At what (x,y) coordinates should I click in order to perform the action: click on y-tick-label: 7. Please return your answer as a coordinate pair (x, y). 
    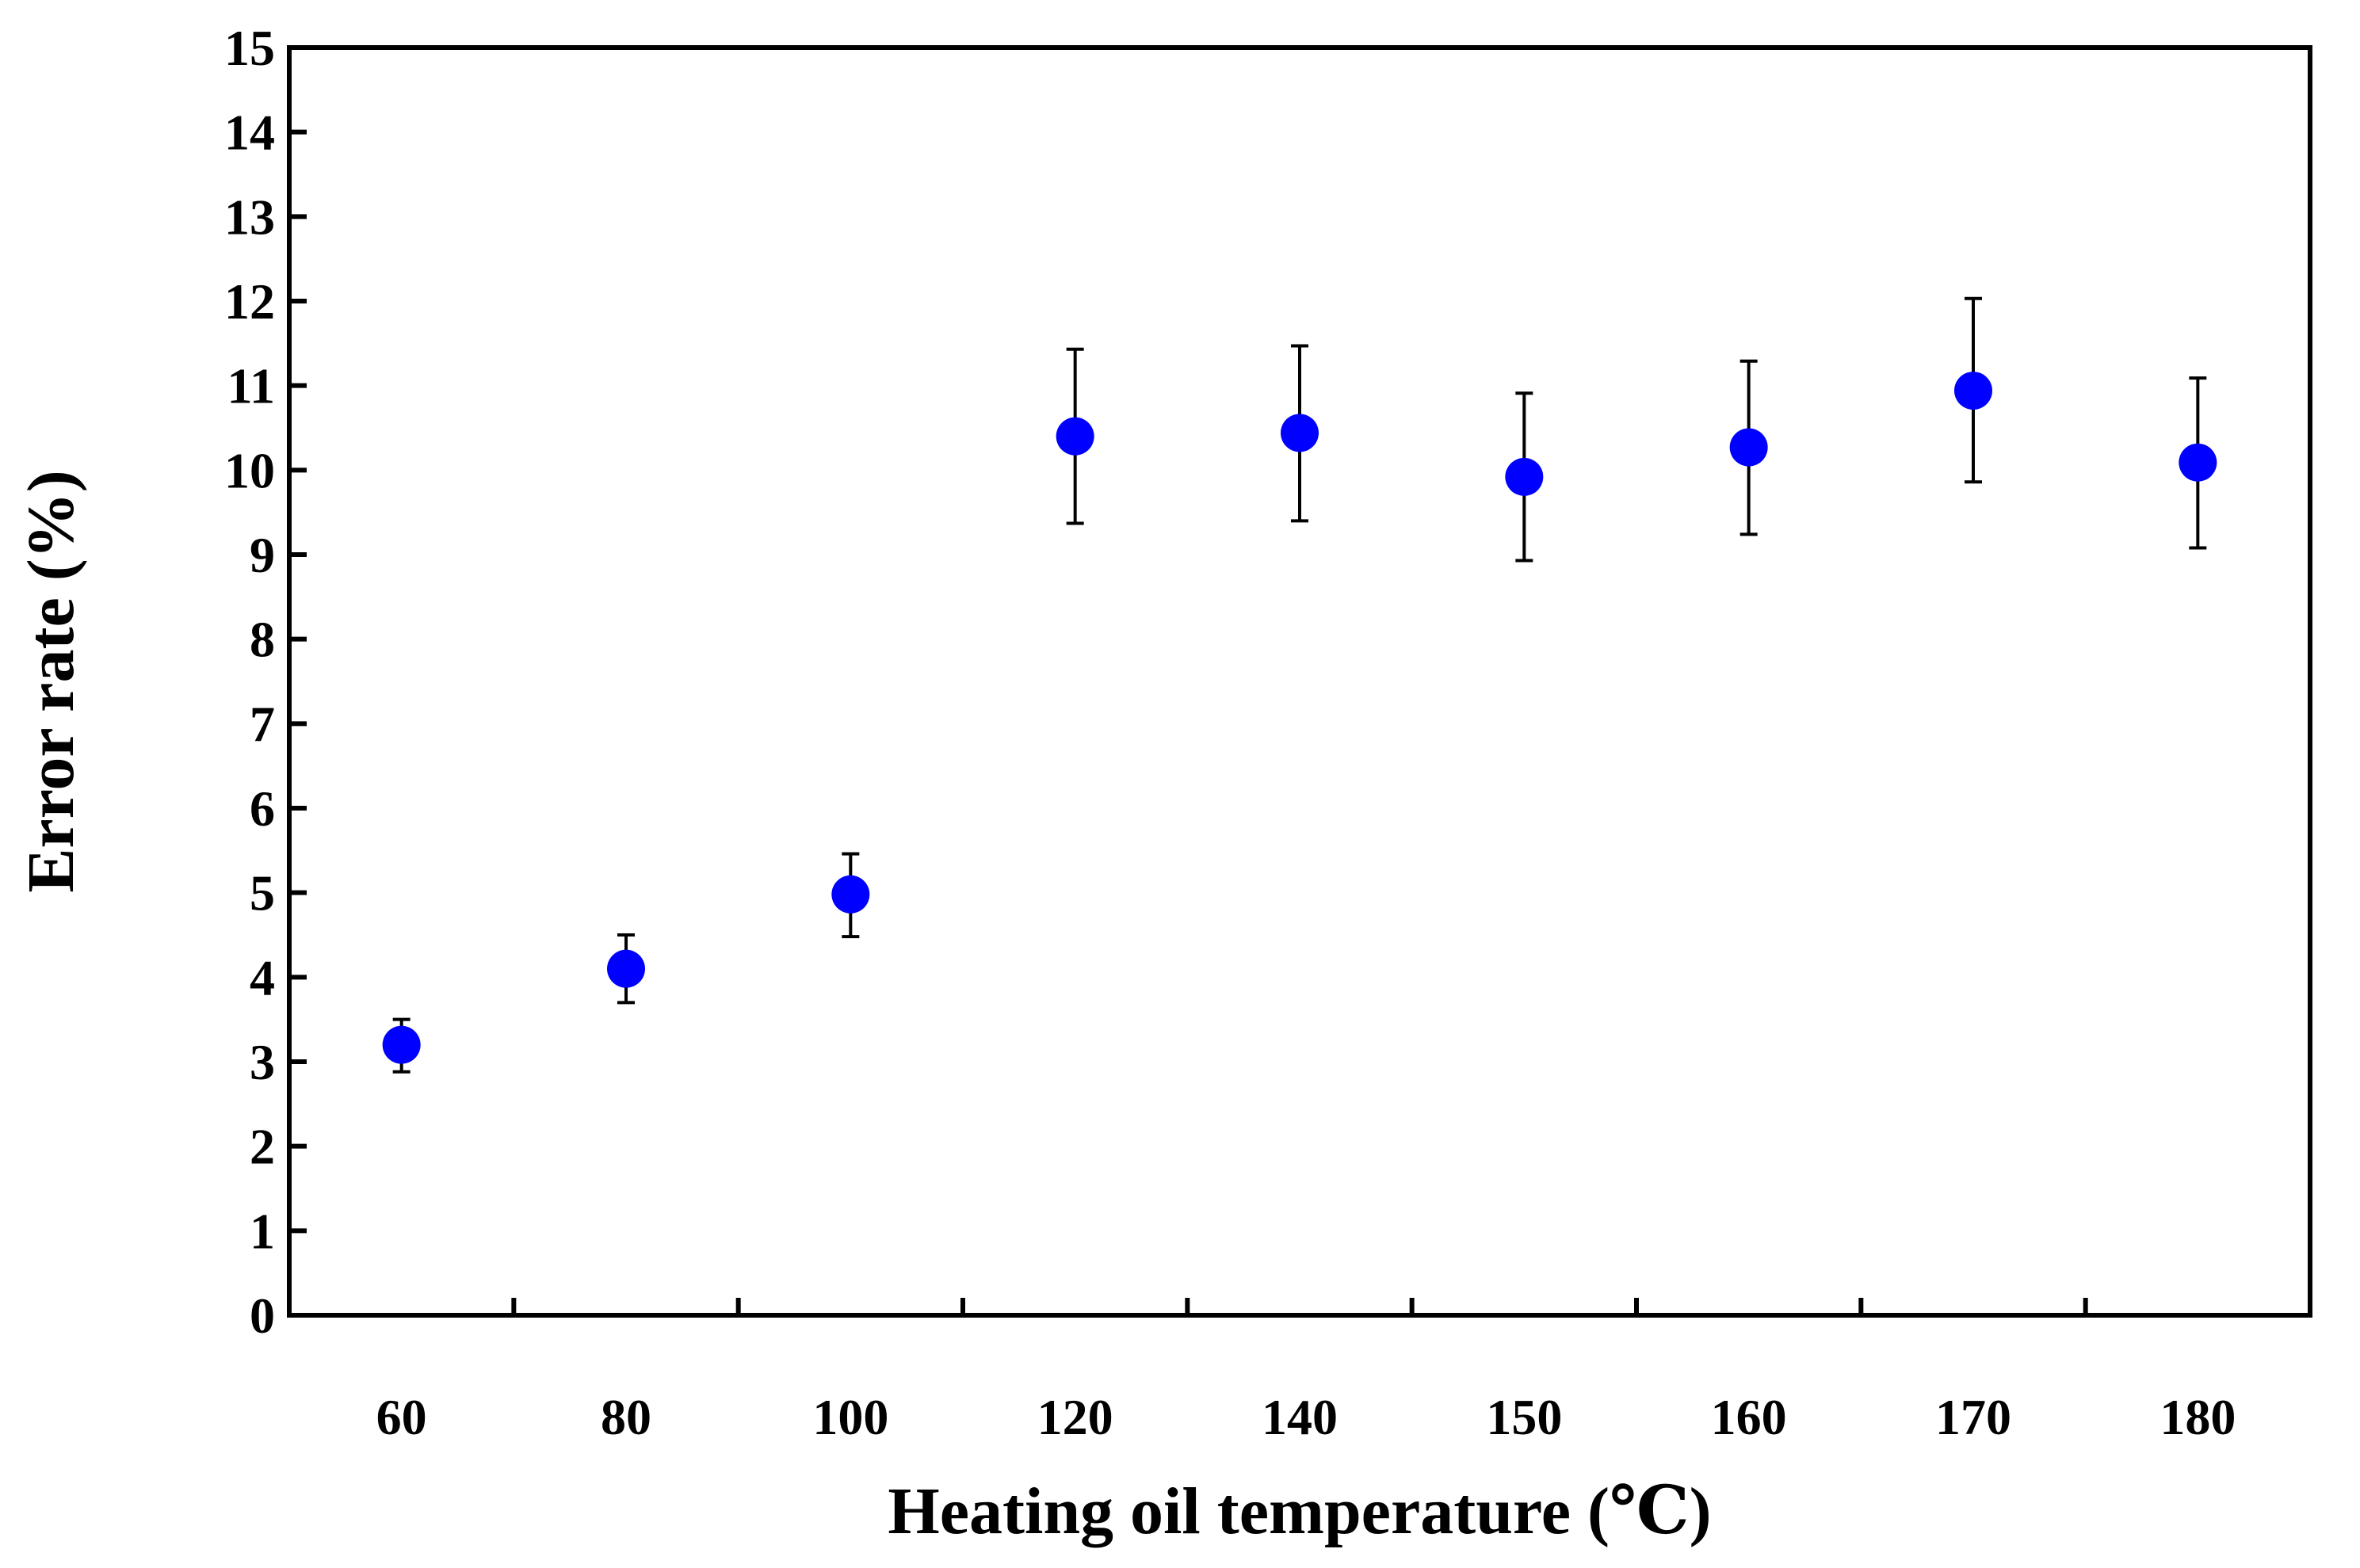
    Looking at the image, I should click on (262, 724).